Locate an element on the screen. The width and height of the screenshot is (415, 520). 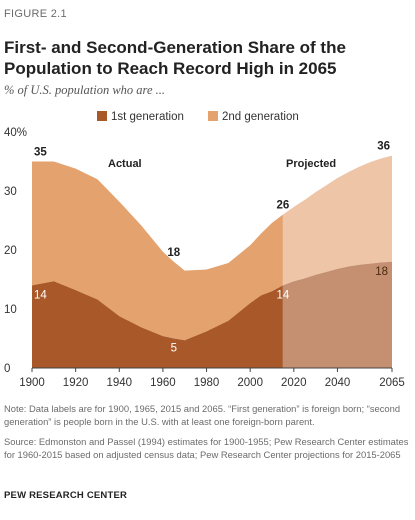
y-tick-label: 10 is located at coordinates (10, 310).